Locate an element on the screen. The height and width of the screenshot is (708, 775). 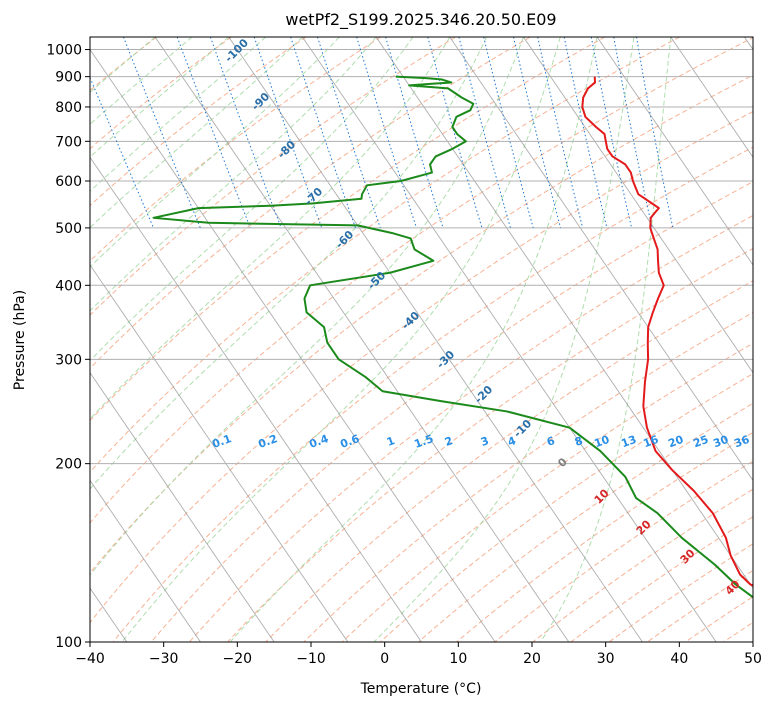
y-tick-label: 700 is located at coordinates (68, 142).